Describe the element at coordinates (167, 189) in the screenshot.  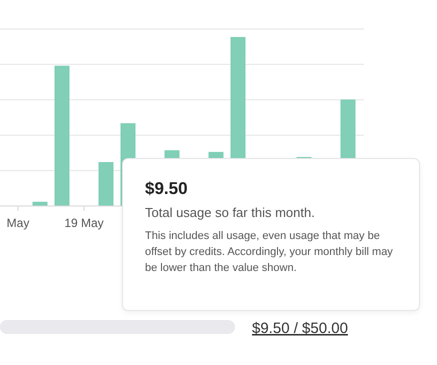
I see `annotation: $9.50` at that location.